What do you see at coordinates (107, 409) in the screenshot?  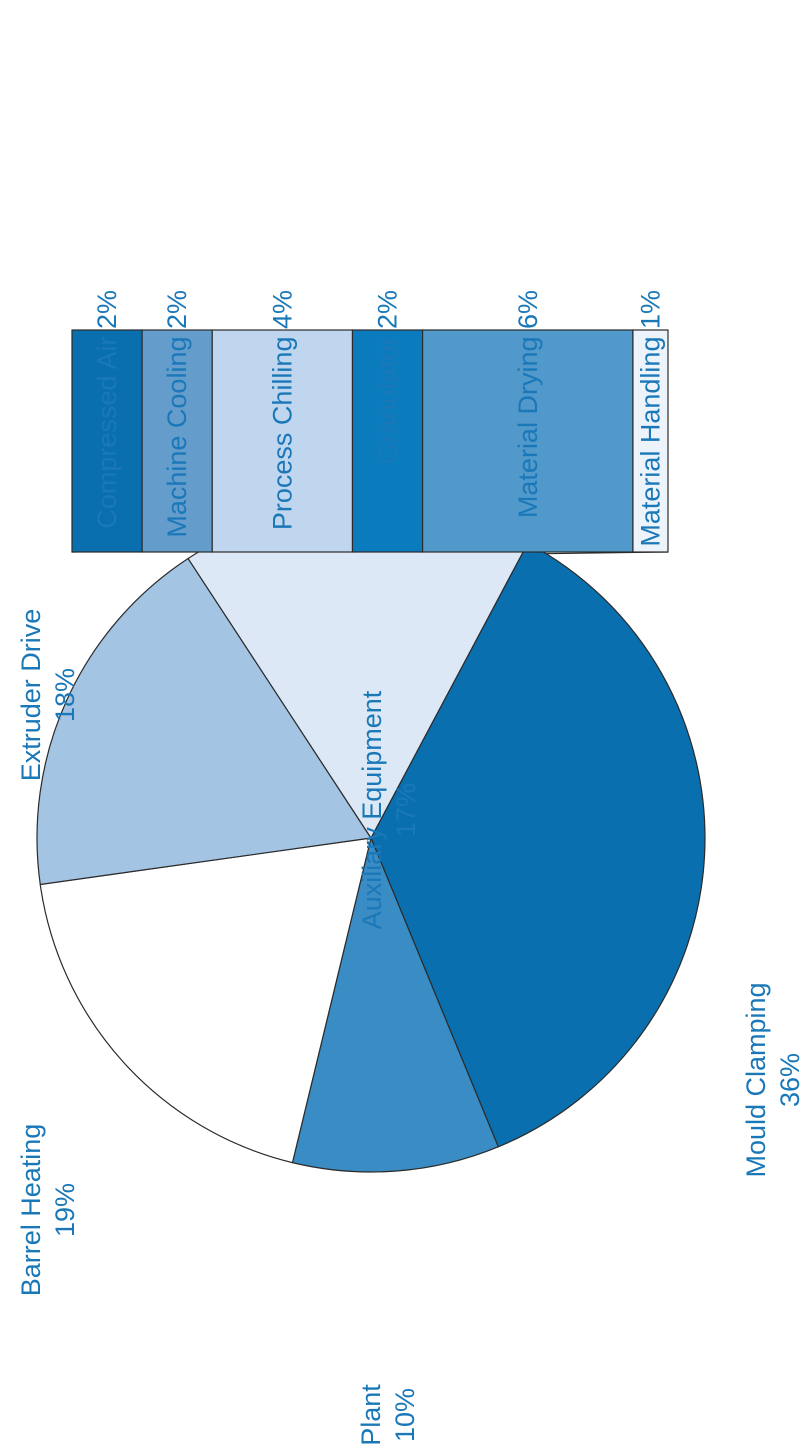 I see `bar-label-compressed-air: Compressed Air 2%` at bounding box center [107, 409].